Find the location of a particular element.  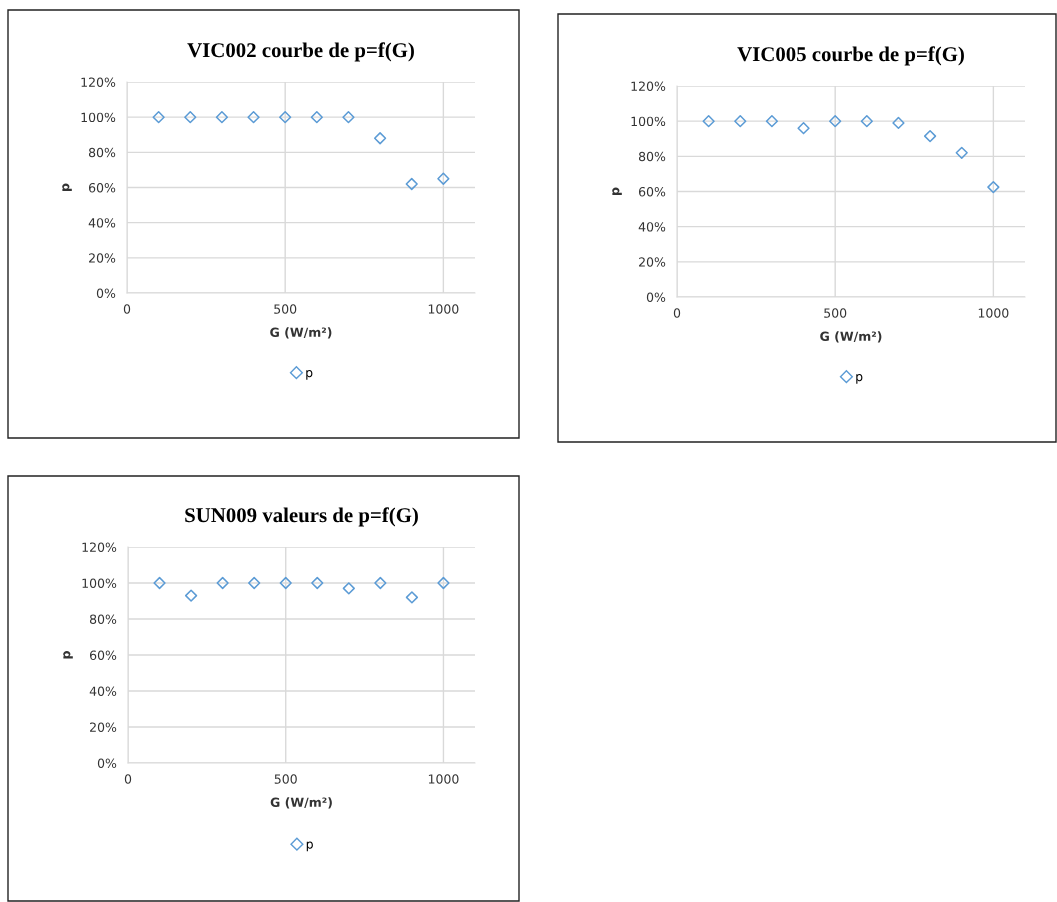

chart-title: VIC002 courbe de p=f(G) is located at coordinates (300, 52).